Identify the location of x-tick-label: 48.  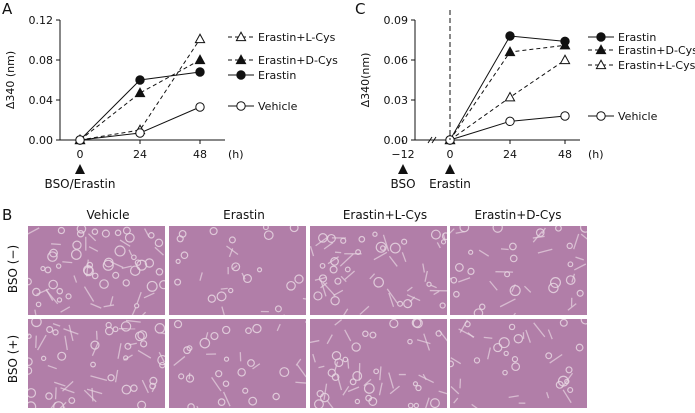
(200, 154).